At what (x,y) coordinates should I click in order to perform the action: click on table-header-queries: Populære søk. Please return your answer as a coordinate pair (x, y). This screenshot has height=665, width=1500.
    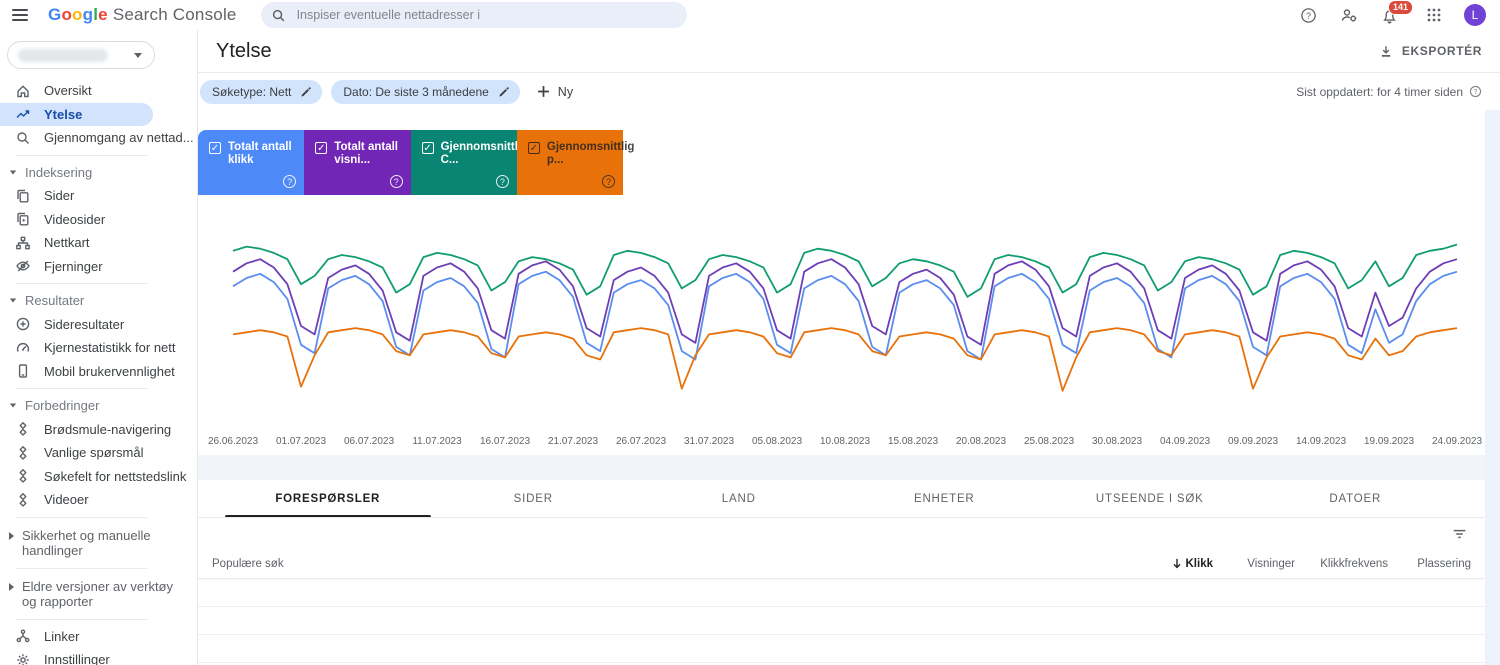
    Looking at the image, I should click on (248, 563).